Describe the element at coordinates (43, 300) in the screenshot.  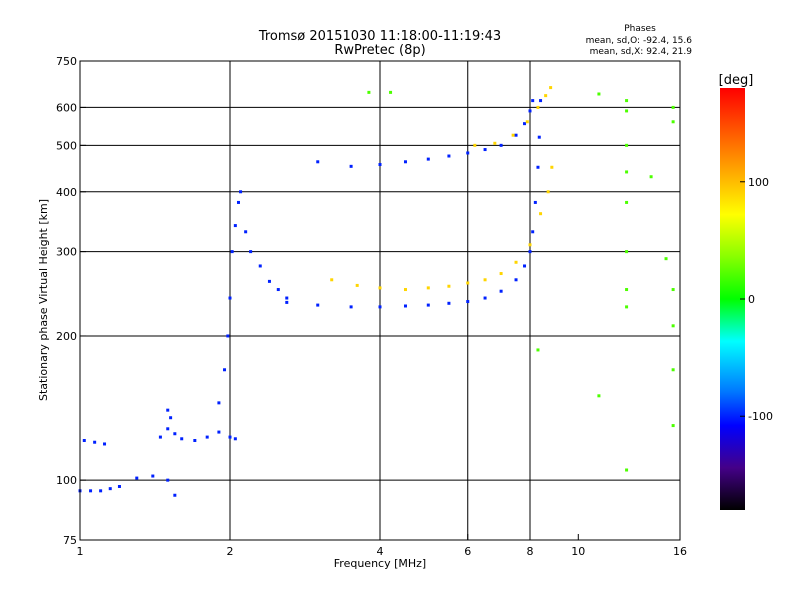
I see `y-axis-label: Stationary phase Virtual Height [km]` at that location.